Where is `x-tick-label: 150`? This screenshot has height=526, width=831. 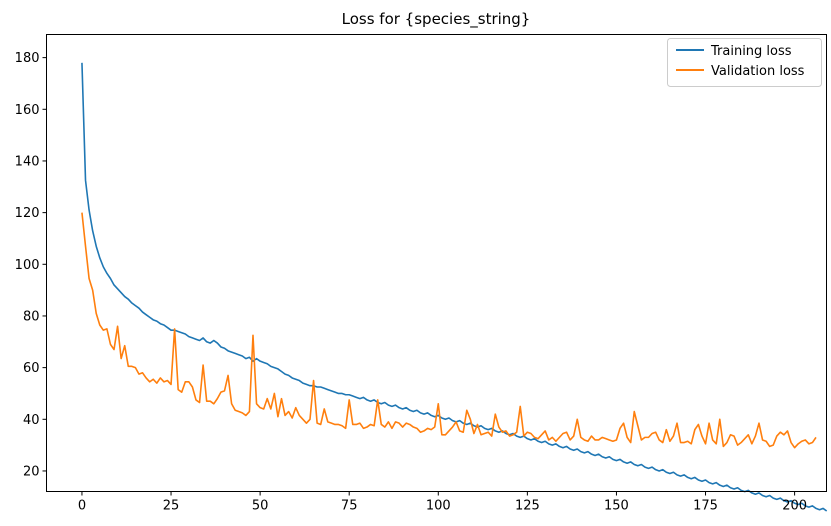 x-tick-label: 150 is located at coordinates (616, 506).